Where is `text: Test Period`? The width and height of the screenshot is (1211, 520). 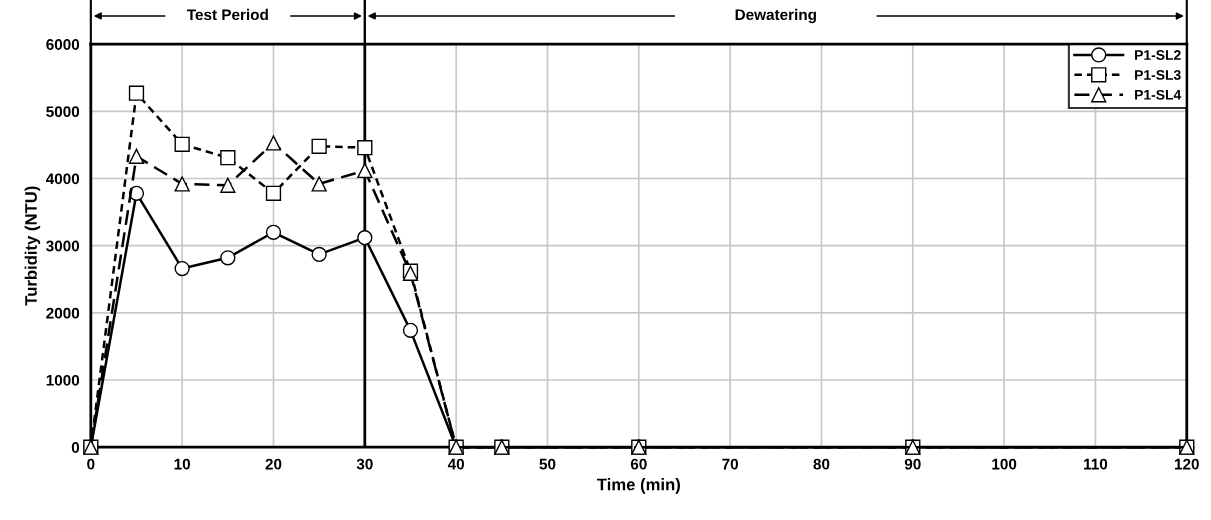
text: Test Period is located at coordinates (227, 14).